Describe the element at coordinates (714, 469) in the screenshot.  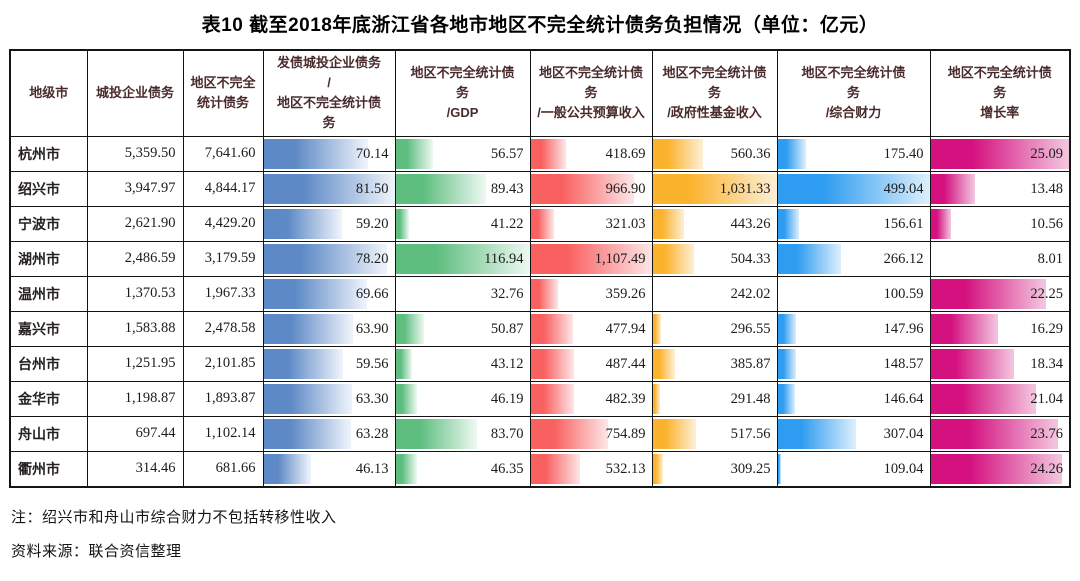
I see `cell-fund: 309.25` at that location.